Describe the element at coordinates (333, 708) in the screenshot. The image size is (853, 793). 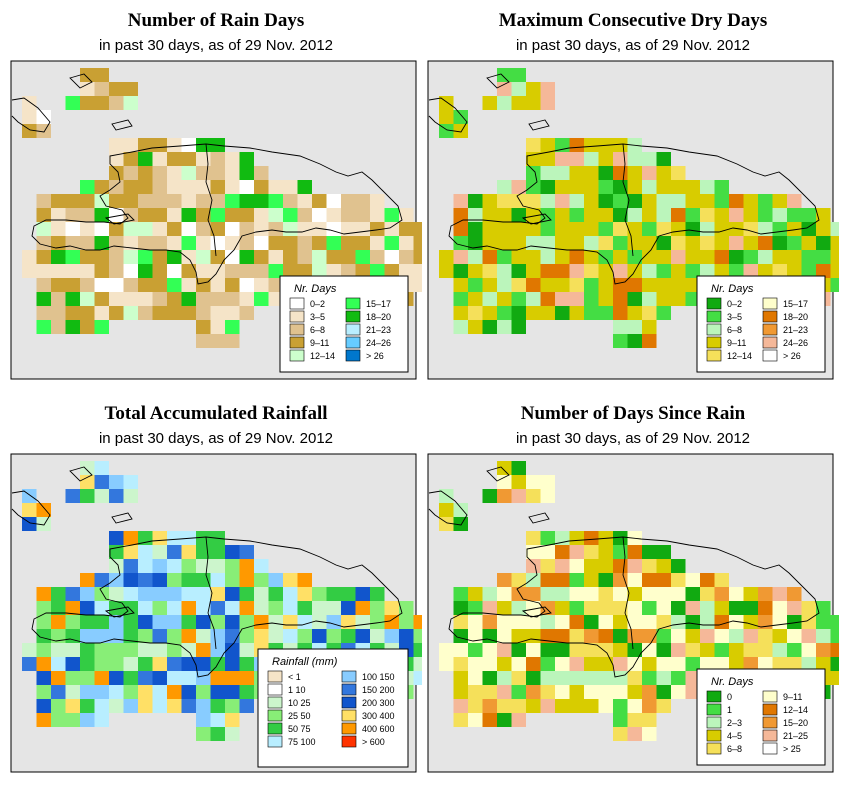
I see `legend-box` at that location.